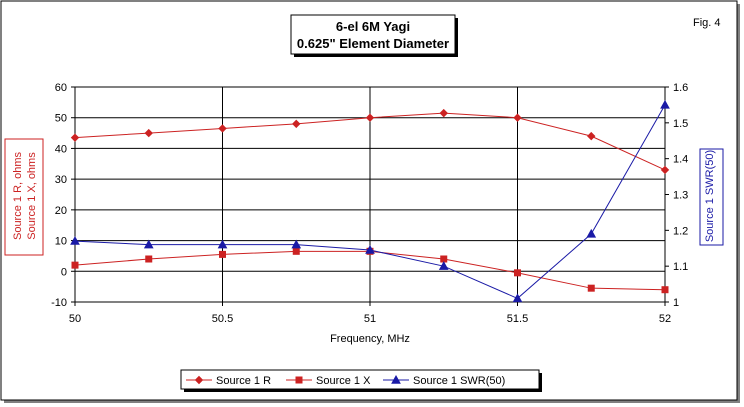 The height and width of the screenshot is (407, 744). Describe the element at coordinates (459, 381) in the screenshot. I see `legend-label-source-1-swr-50: Source 1 SWR(50)` at that location.